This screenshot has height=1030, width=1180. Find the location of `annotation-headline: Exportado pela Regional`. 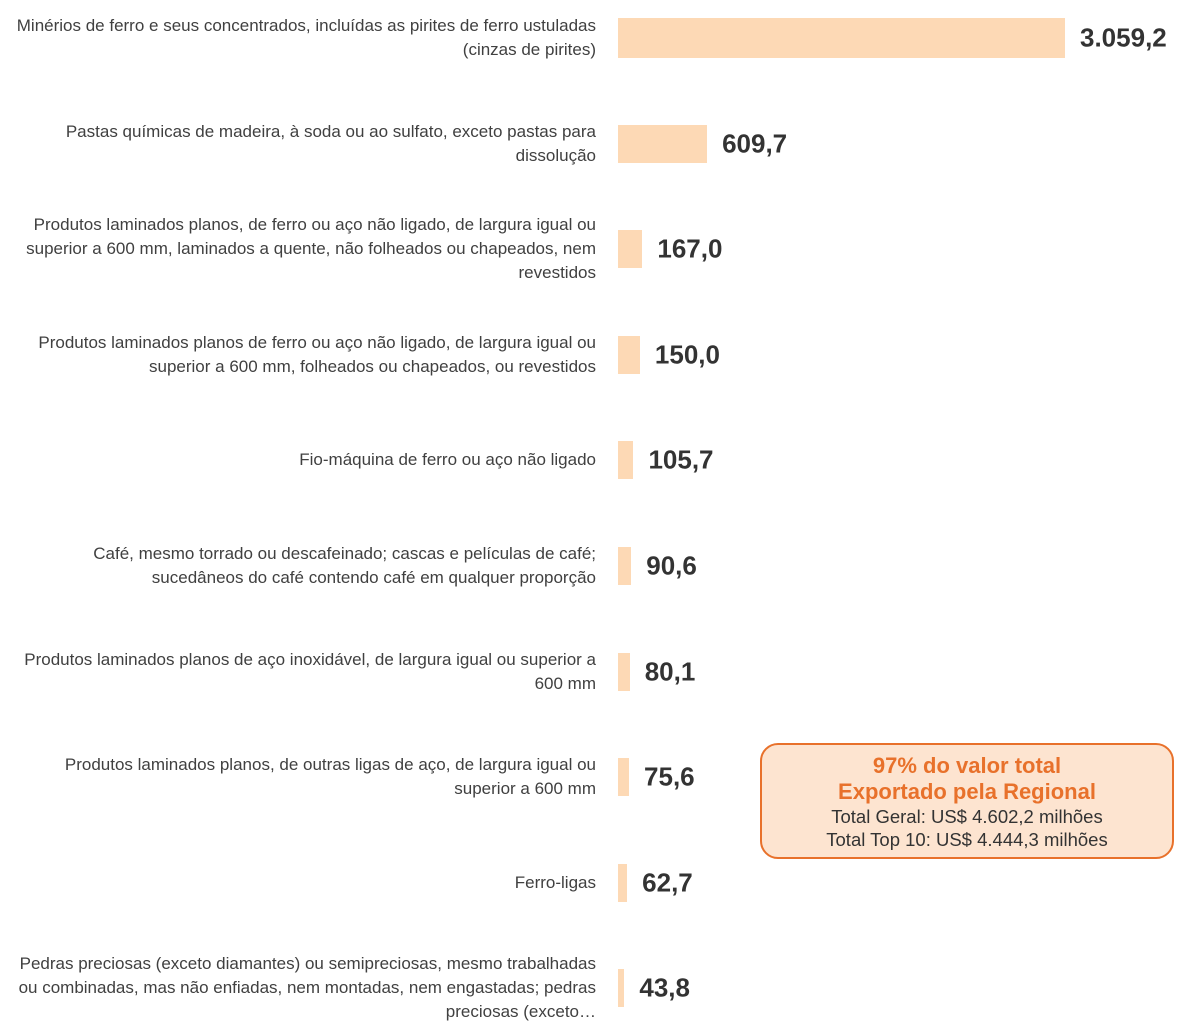

annotation-headline: Exportado pela Regional is located at coordinates (967, 791).